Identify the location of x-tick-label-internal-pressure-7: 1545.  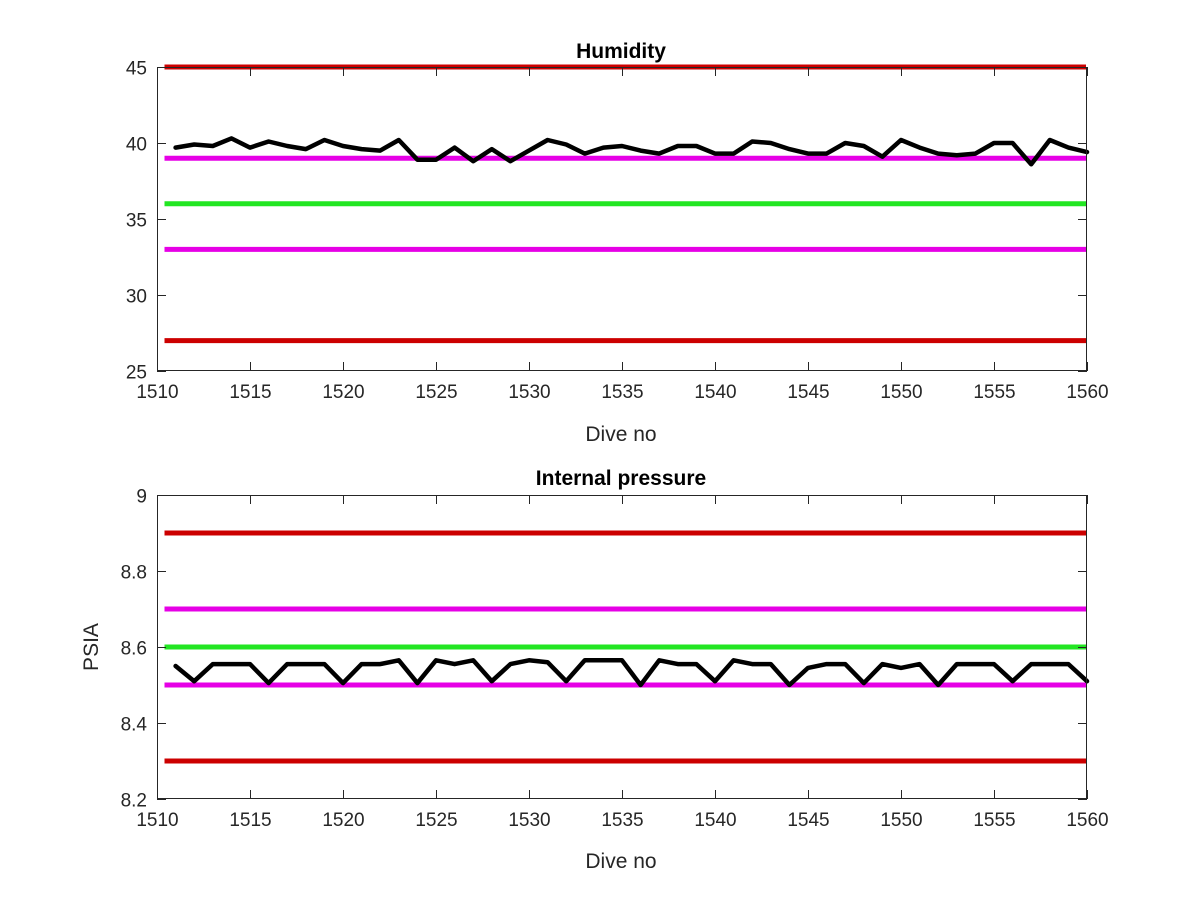
(808, 820).